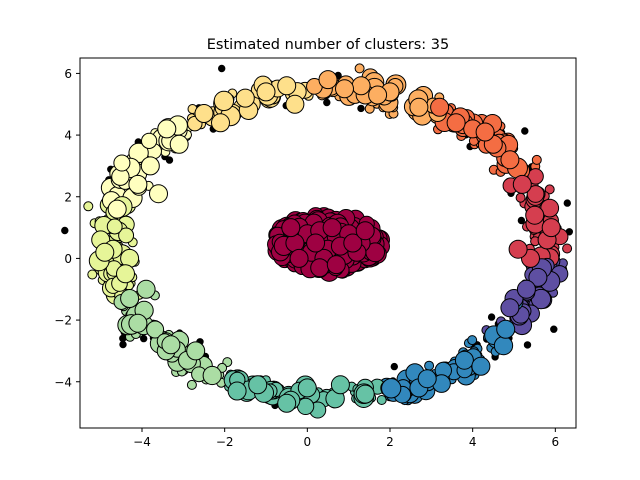 The image size is (640, 480). Describe the element at coordinates (63, 382) in the screenshot. I see `y-tick-label: −4` at that location.